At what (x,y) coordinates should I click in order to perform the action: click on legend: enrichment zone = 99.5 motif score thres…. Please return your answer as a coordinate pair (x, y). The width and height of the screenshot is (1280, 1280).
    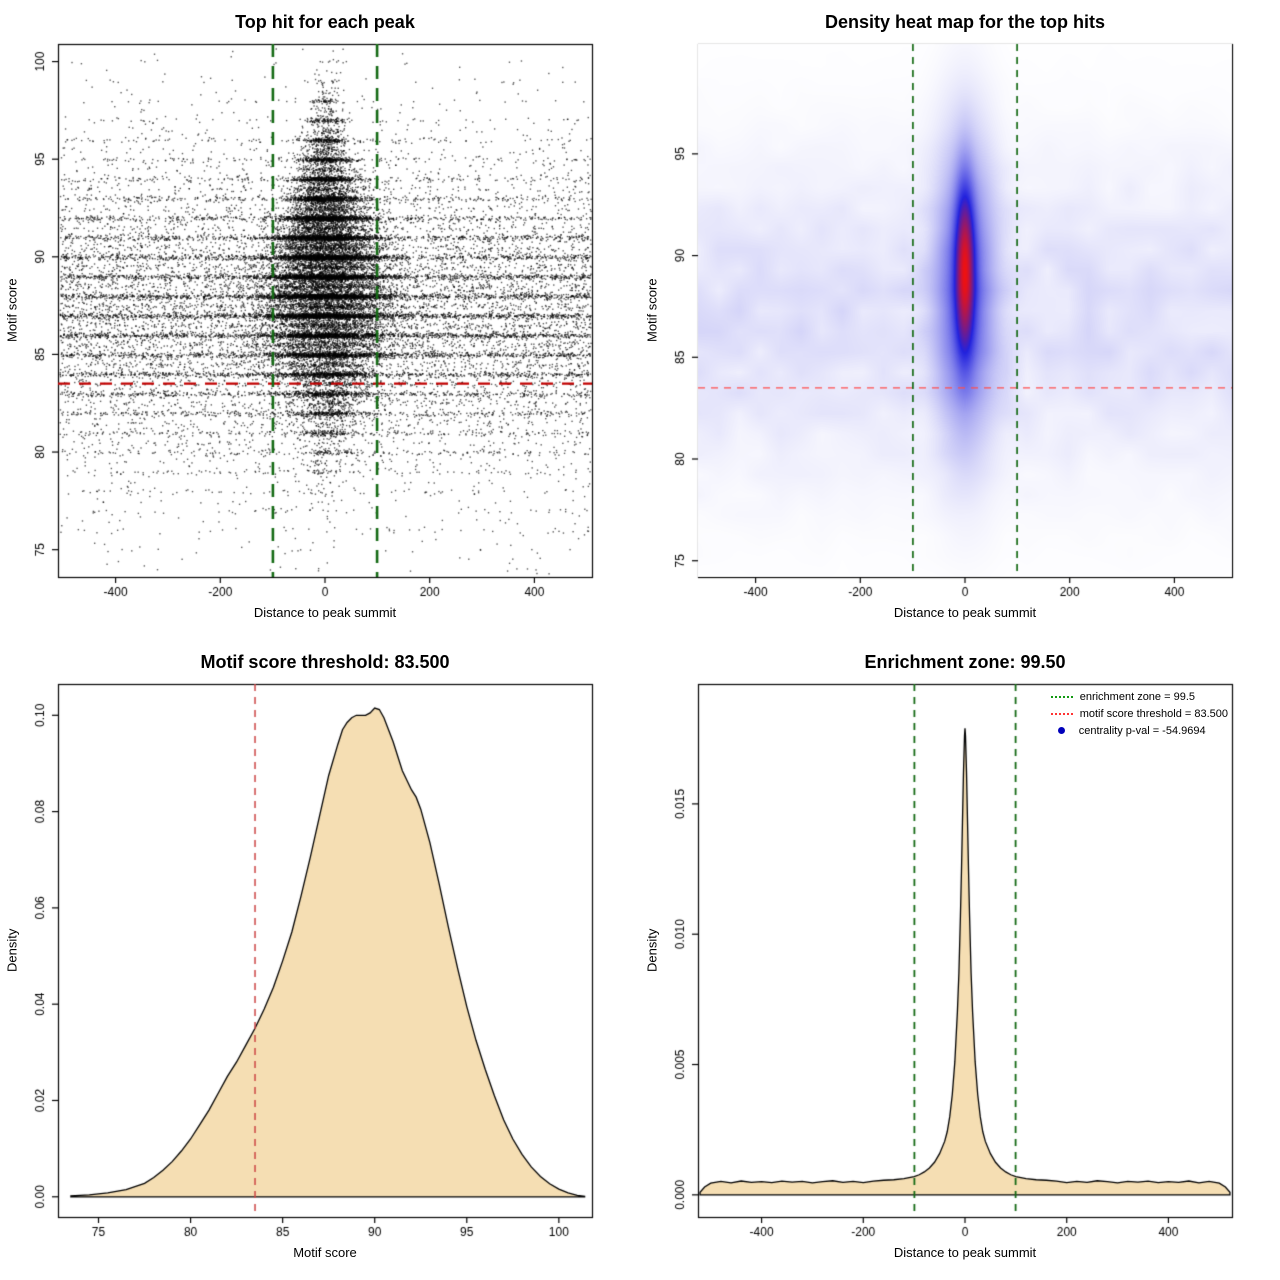
    Looking at the image, I should click on (1139, 713).